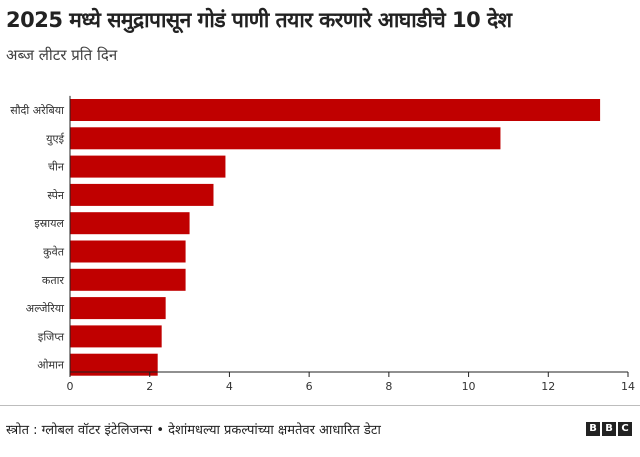  I want to click on x-tick-label: 14, so click(628, 386).